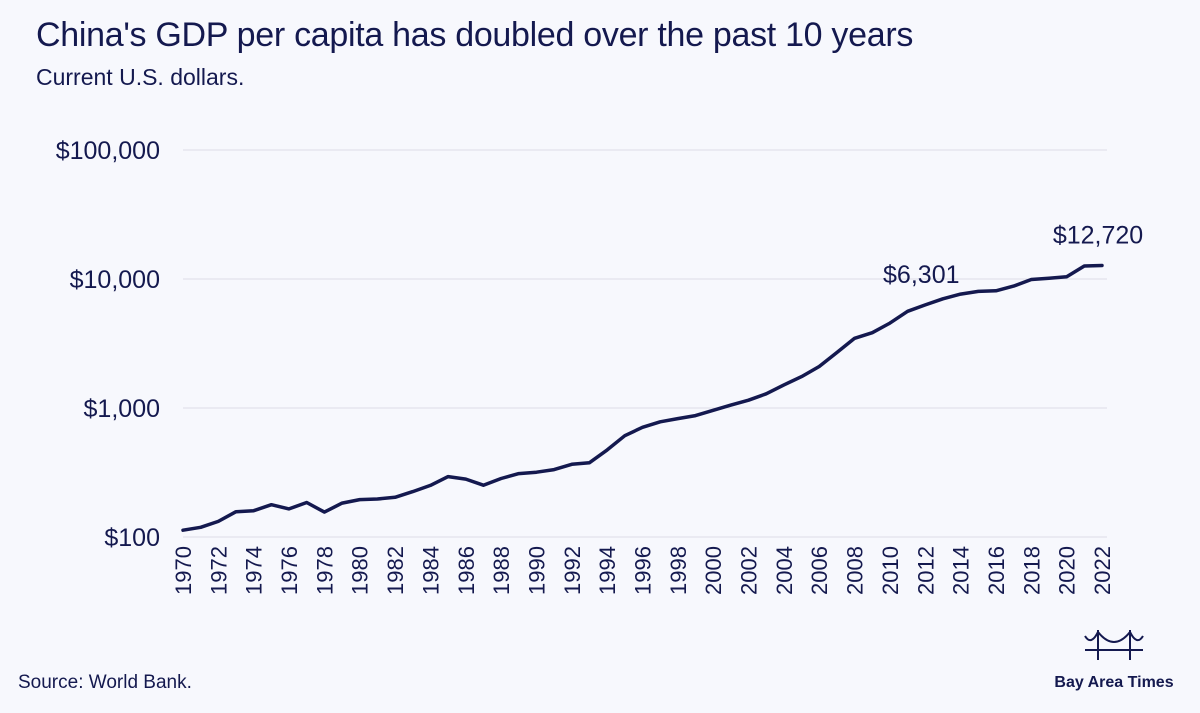  What do you see at coordinates (607, 570) in the screenshot?
I see `x-tick-label: 1994` at bounding box center [607, 570].